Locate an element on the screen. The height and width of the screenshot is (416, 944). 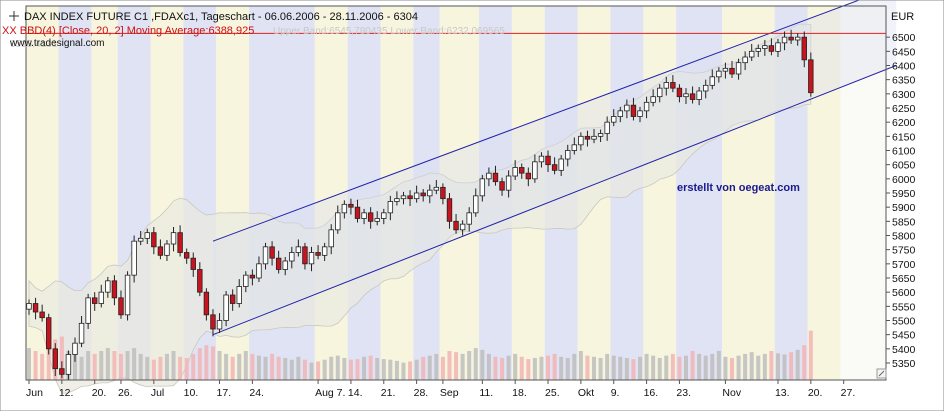
y-tick-label: 5500 is located at coordinates (904, 322).